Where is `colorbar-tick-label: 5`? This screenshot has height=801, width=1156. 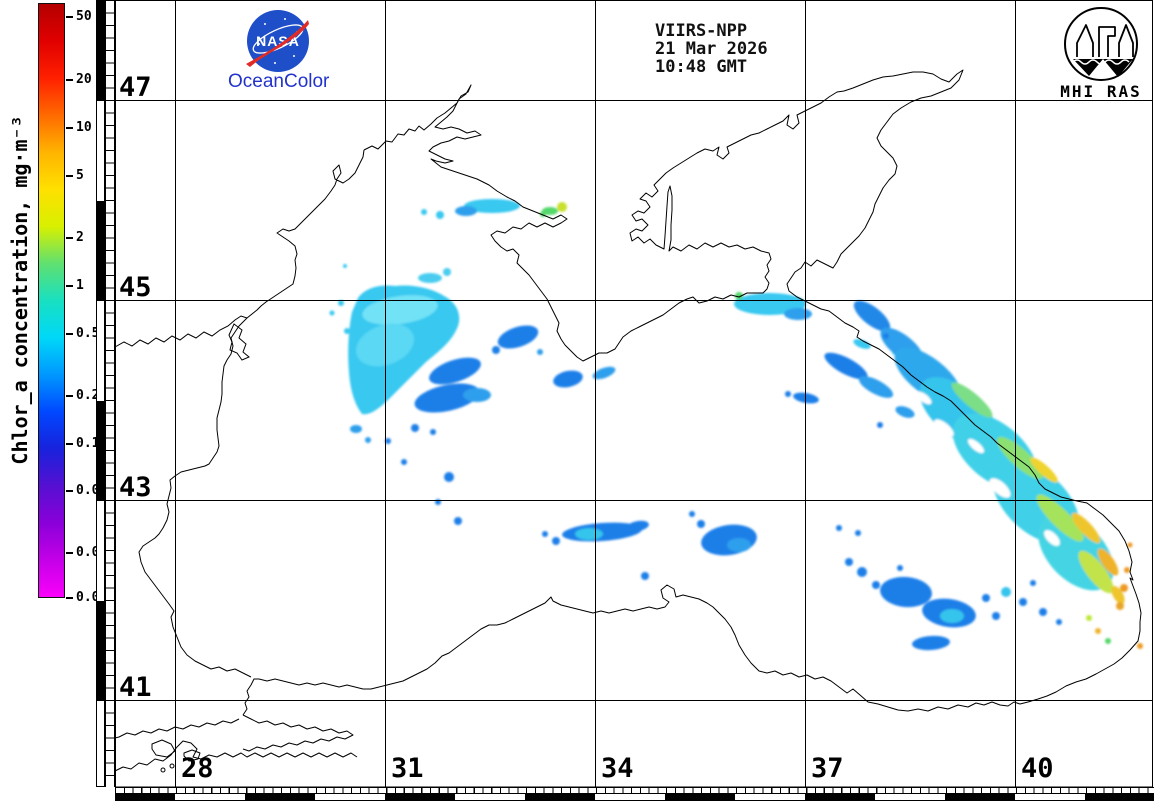
colorbar-tick-label: 5 is located at coordinates (80, 175).